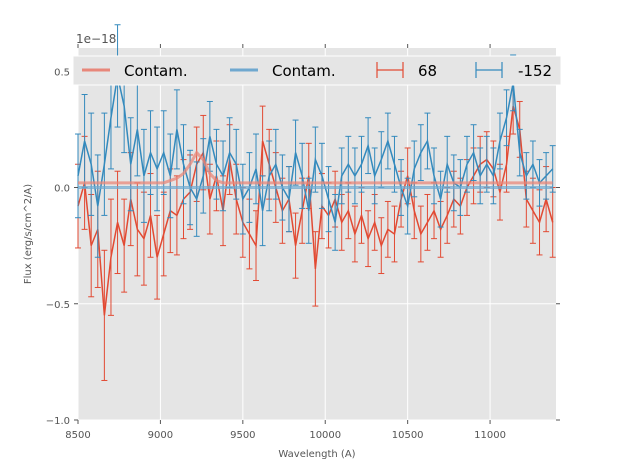 This screenshot has height=467, width=617. Describe the element at coordinates (28, 234) in the screenshot. I see `y-axis-label: Flux (erg/s/cm^2/A)` at that location.